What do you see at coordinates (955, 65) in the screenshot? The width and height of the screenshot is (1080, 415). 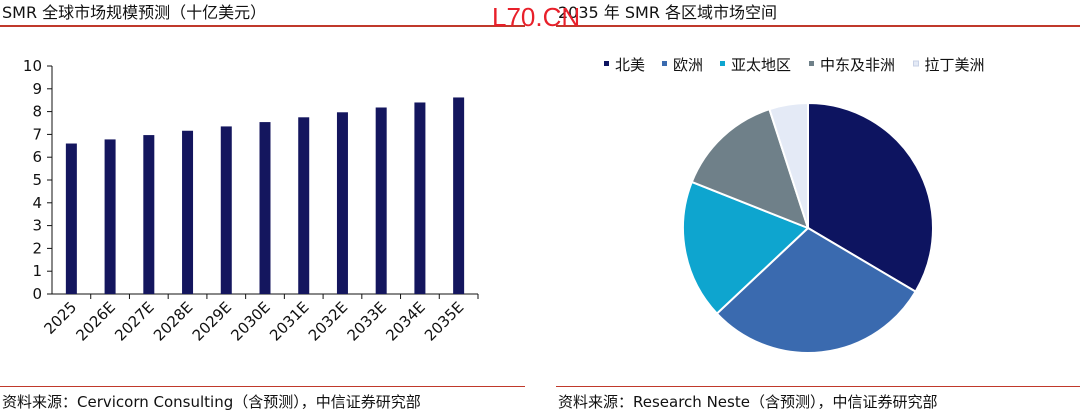 I see `legend-label: 拉丁美洲` at bounding box center [955, 65].